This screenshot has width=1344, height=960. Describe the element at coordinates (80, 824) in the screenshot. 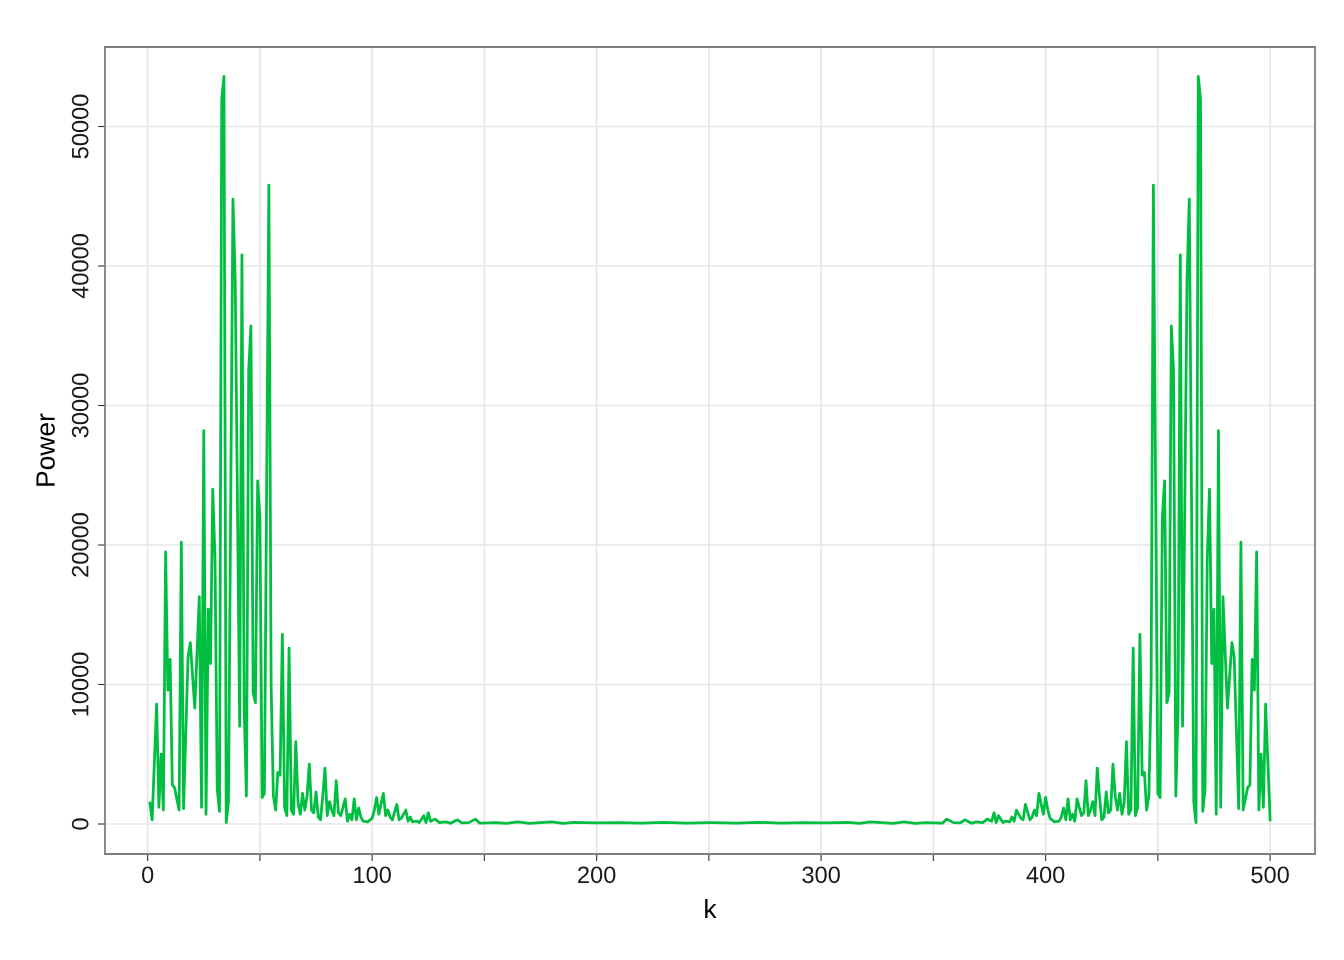

I see `y-tick-label: 0` at that location.